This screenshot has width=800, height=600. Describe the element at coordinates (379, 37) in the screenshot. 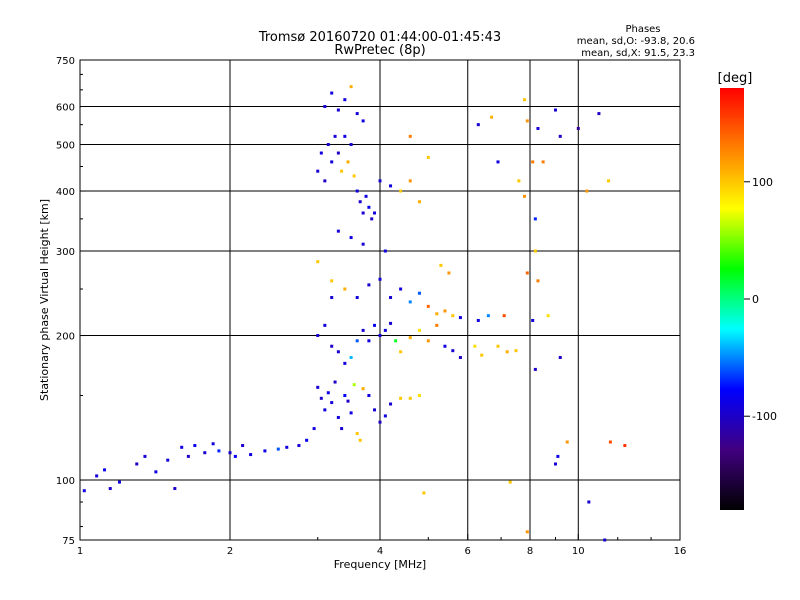

I see `chart-title: Tromsø 20160720 01:44:00-01:45:43` at that location.